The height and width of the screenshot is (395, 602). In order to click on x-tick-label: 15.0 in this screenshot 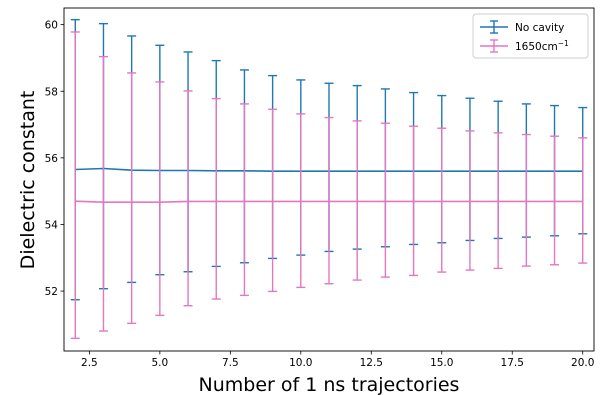, I will do `click(441, 363)`.